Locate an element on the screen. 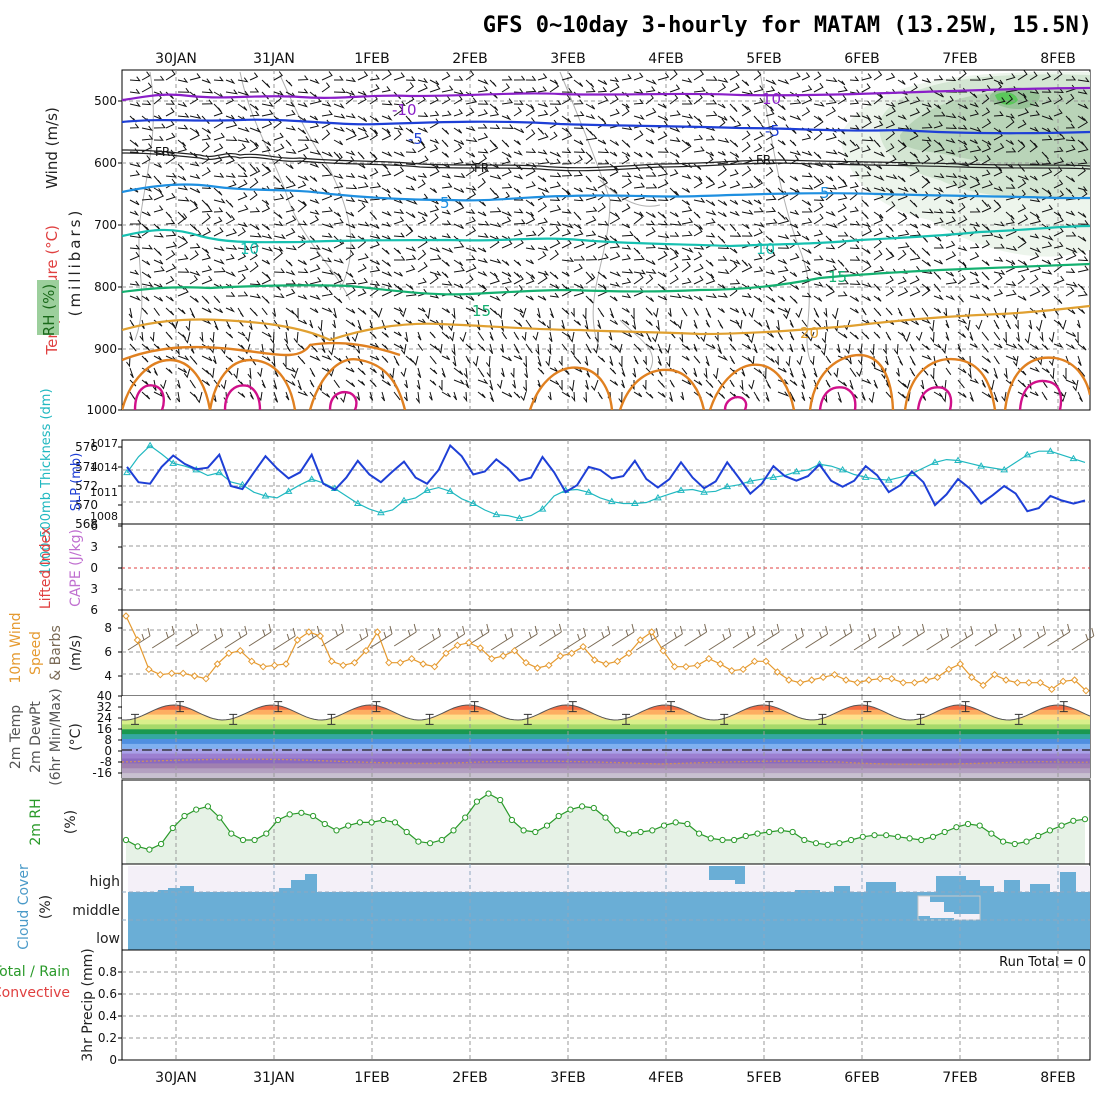 This screenshot has width=1100, height=1100. cloud-clear-areas is located at coordinates (609, 893).